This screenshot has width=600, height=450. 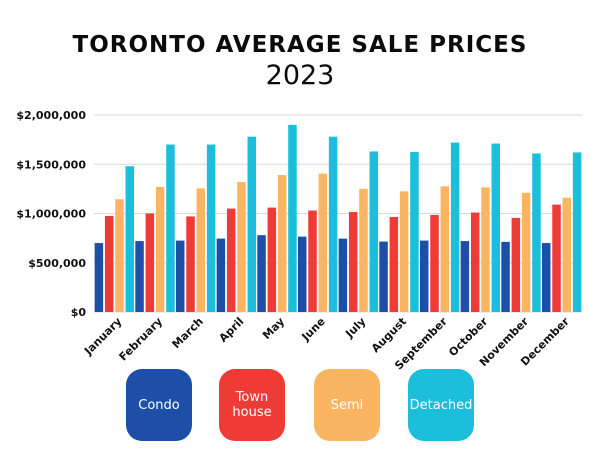 I want to click on legend-label-condo: Condo, so click(x=159, y=405).